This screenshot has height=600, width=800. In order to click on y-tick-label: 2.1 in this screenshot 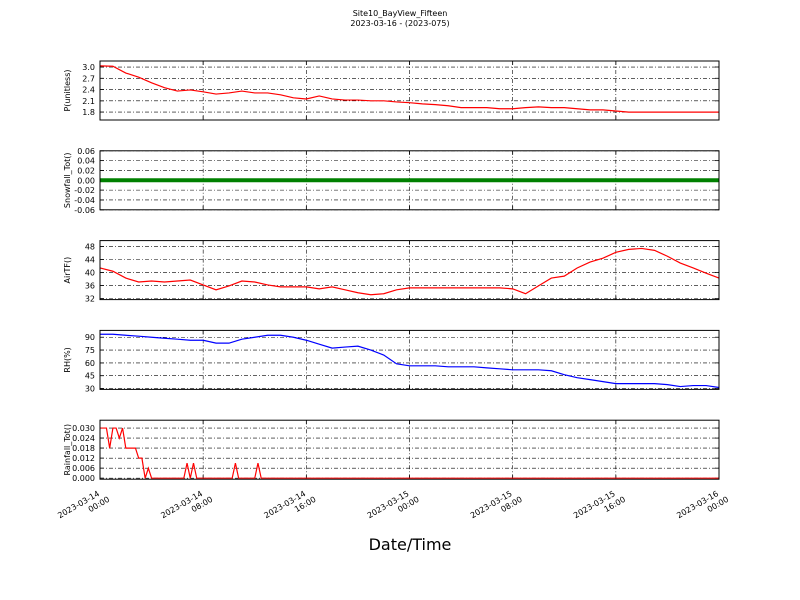, I will do `click(88, 101)`.